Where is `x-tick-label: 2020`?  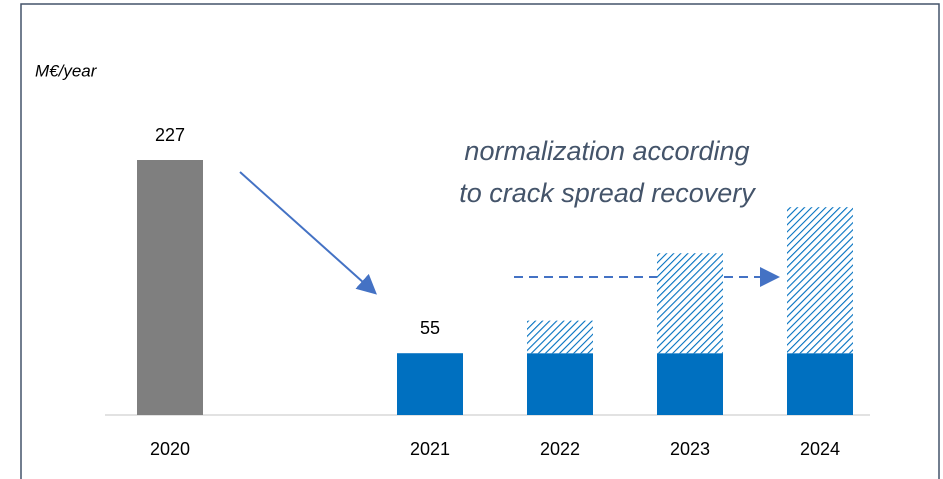 x-tick-label: 2020 is located at coordinates (170, 449).